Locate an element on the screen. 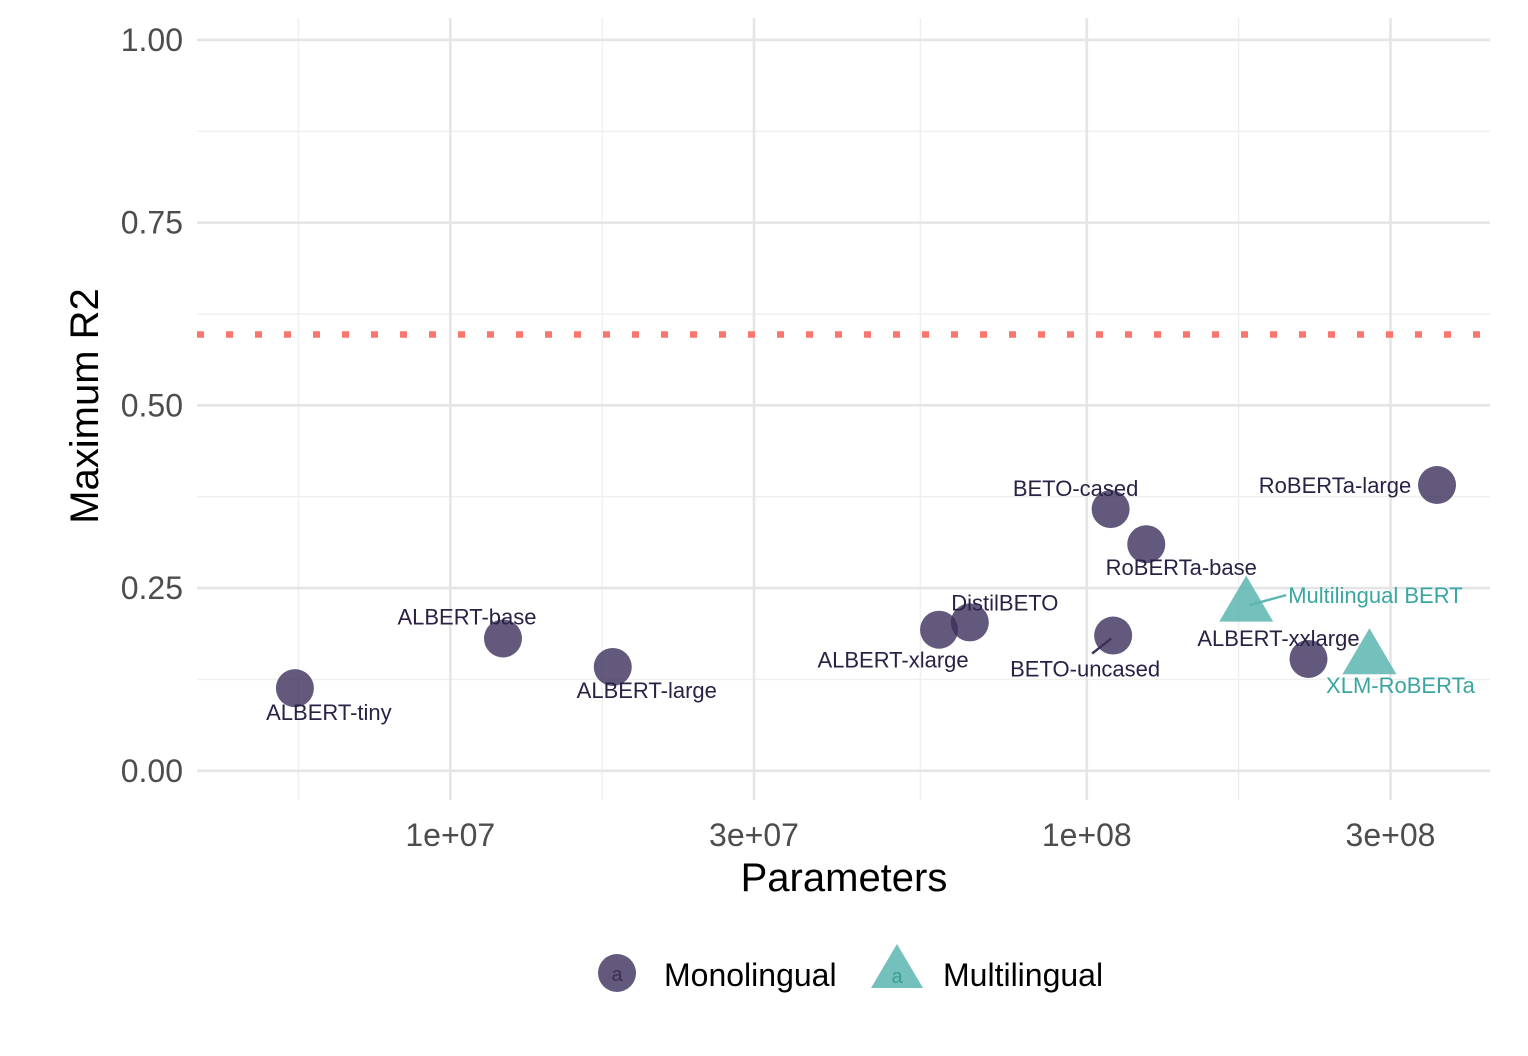 This screenshot has width=1528, height=1056. point-label: ALBERT-xlarge is located at coordinates (892, 660).